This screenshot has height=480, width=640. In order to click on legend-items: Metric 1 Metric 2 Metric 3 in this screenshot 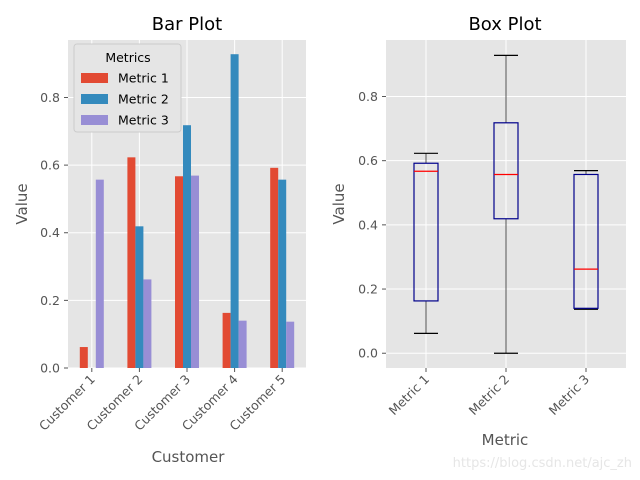, I will do `click(125, 99)`.